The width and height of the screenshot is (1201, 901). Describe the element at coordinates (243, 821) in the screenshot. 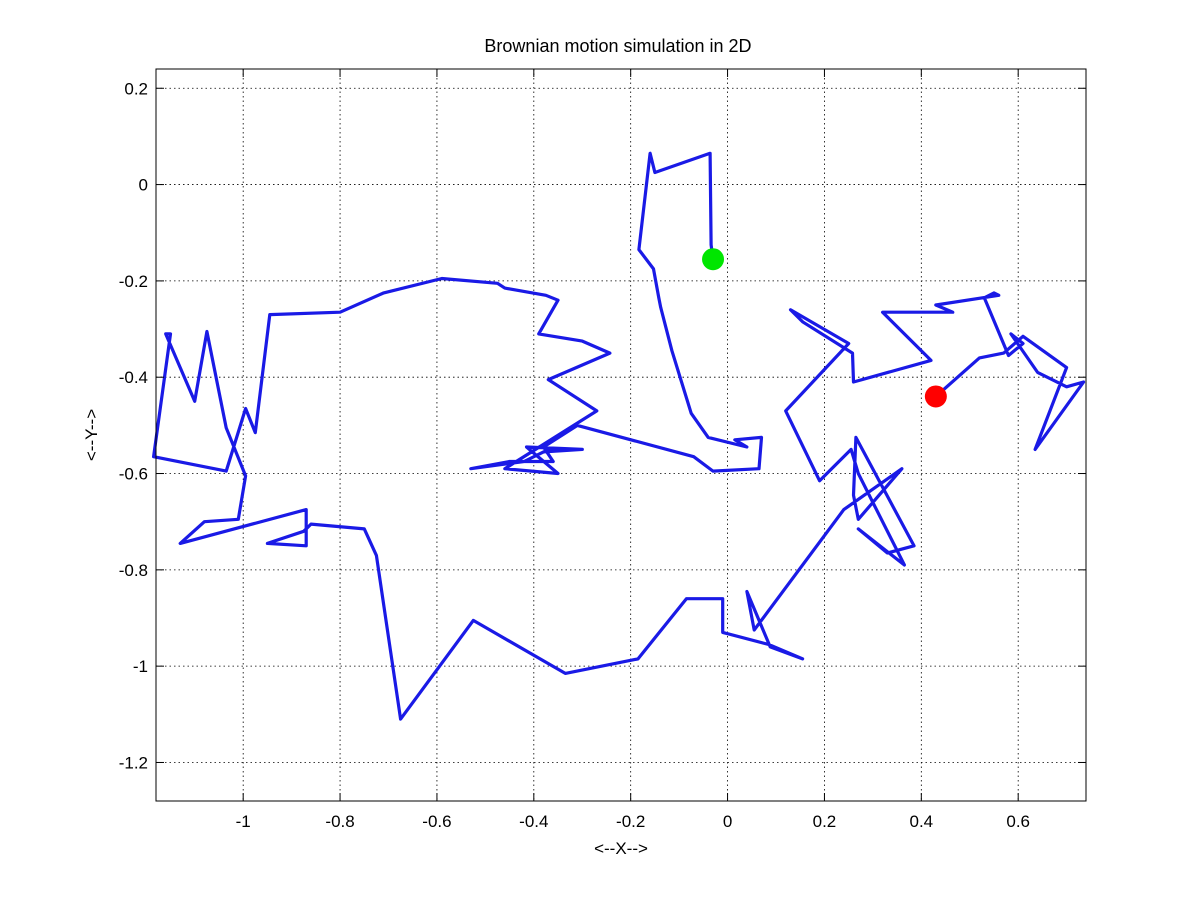

I see `x-tick-label: -1` at that location.